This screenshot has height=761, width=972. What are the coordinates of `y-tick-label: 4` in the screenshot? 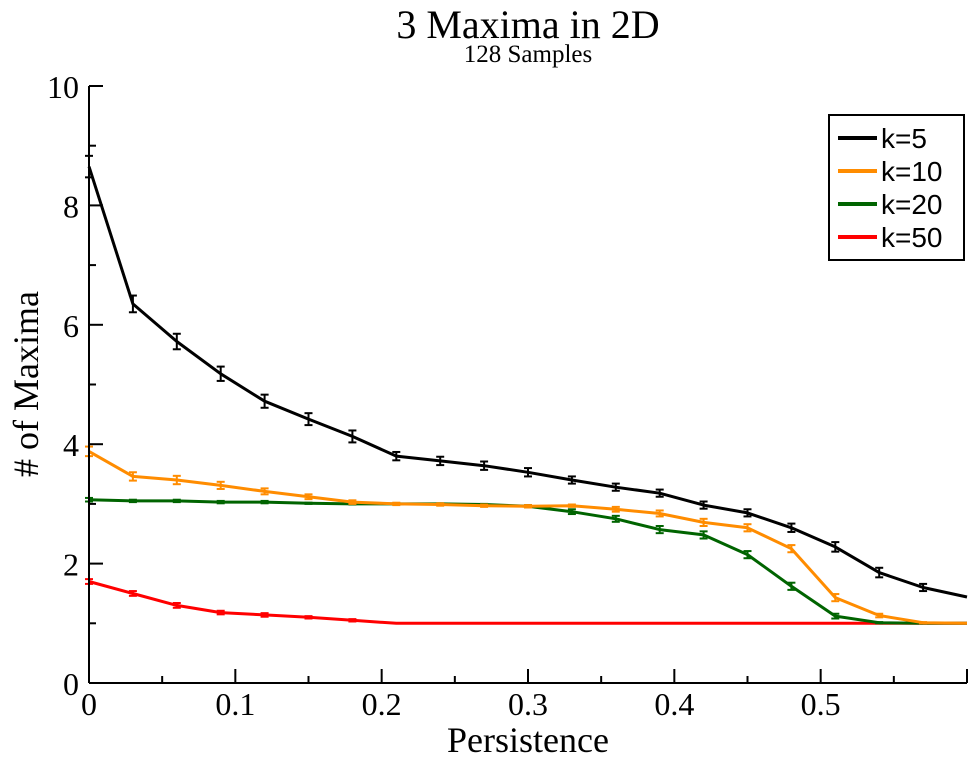 It's located at (71, 445).